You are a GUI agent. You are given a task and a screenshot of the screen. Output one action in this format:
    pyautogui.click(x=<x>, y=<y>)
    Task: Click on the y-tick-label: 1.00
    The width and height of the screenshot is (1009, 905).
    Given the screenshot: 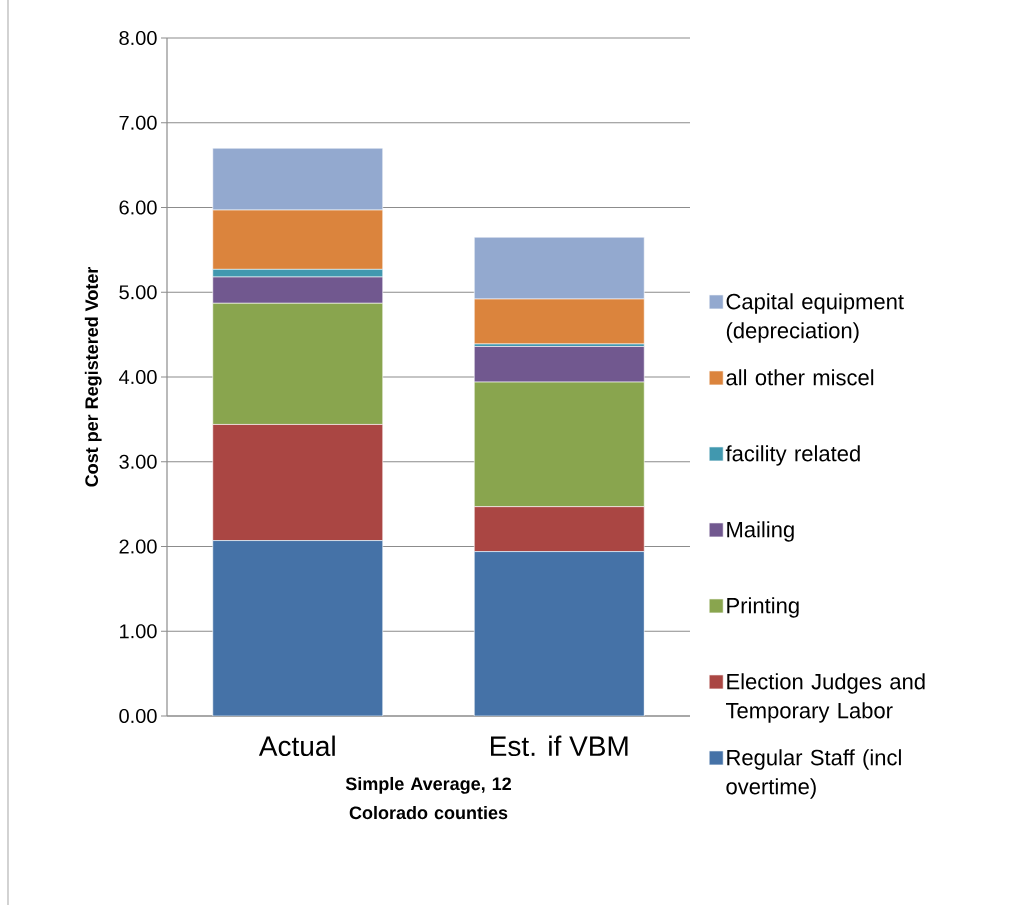 What is the action you would take?
    pyautogui.click(x=138, y=631)
    